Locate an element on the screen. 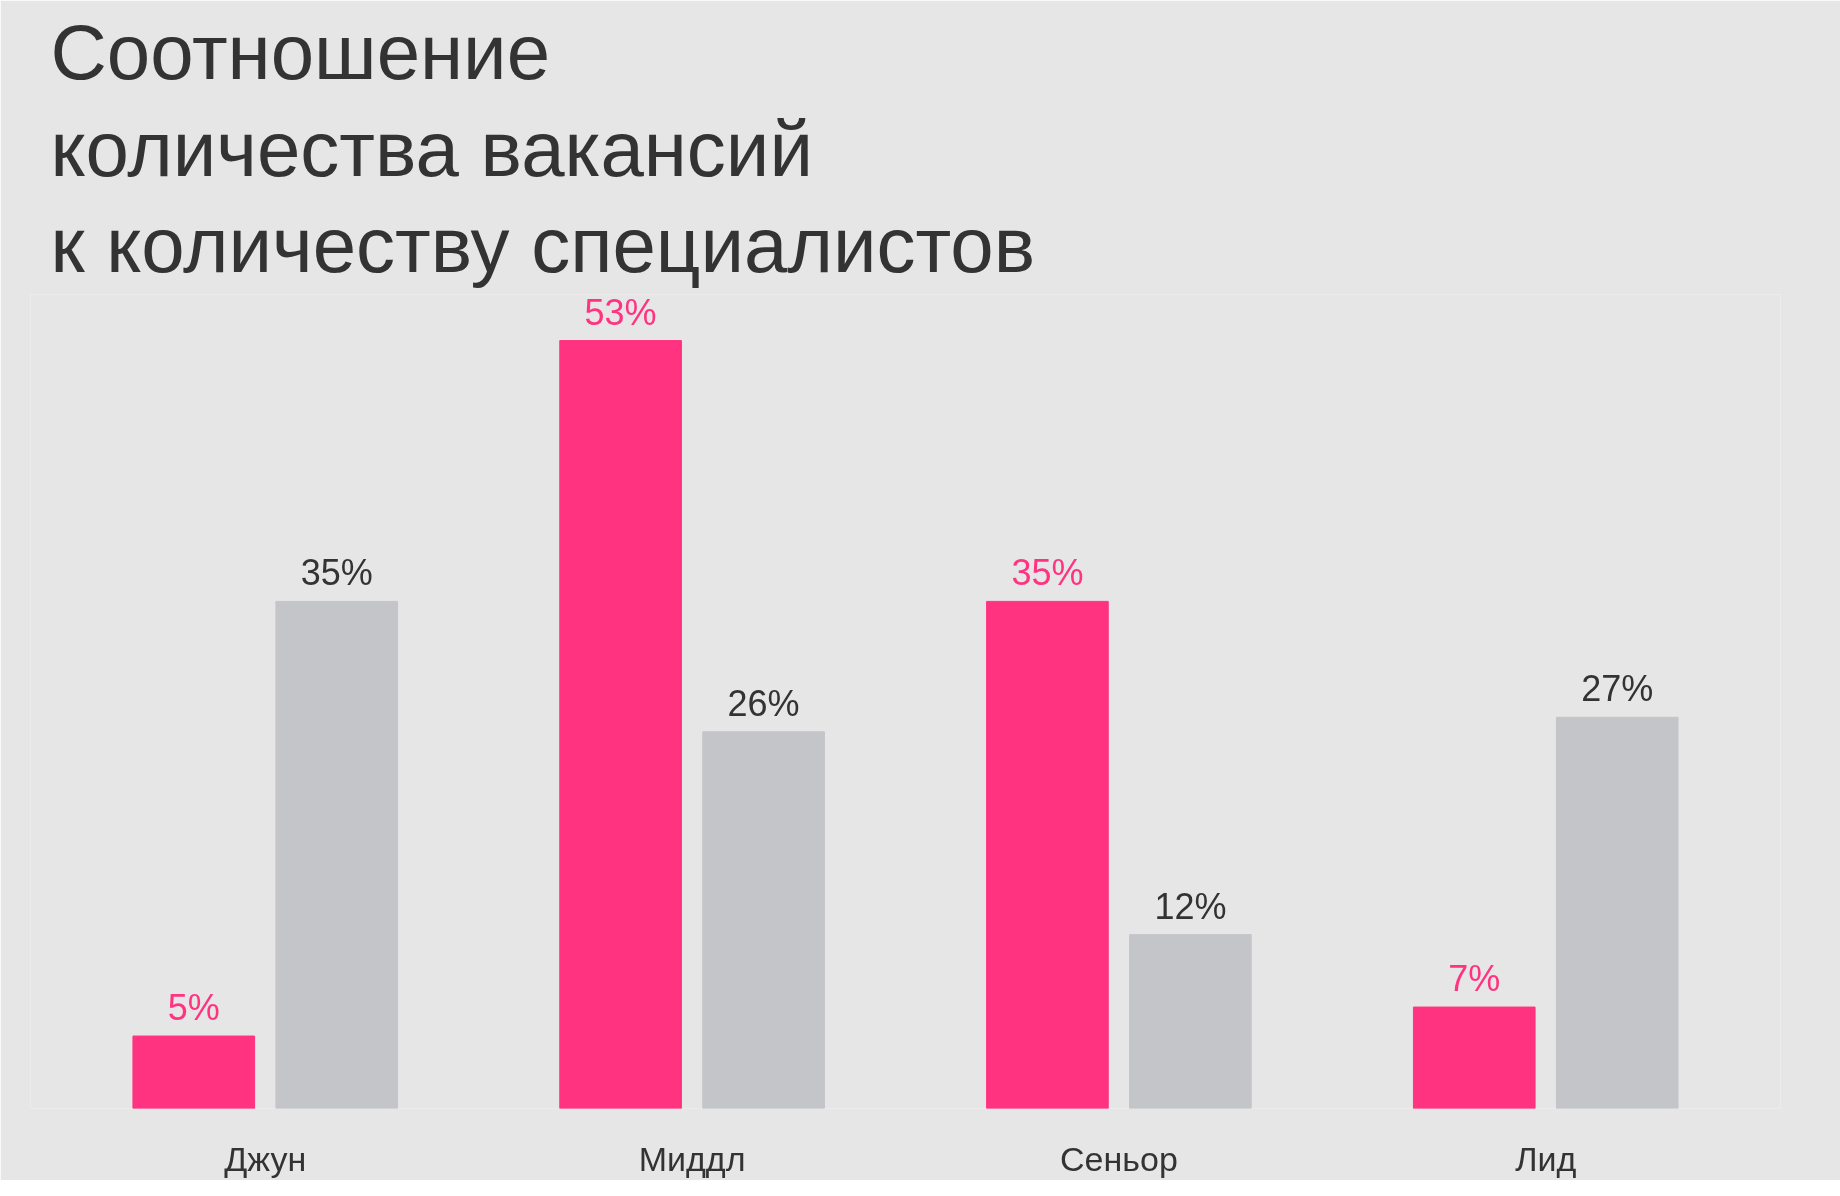  data-label: 53% is located at coordinates (620, 312).